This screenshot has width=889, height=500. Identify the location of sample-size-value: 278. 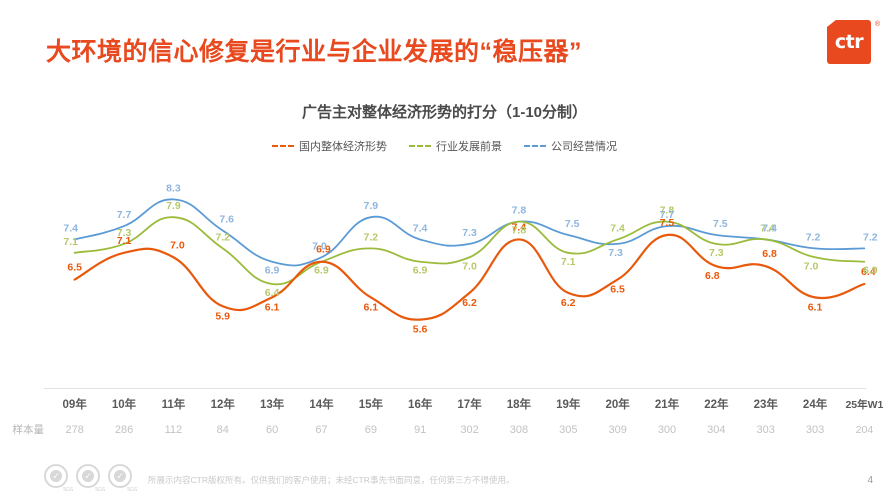
(74, 430).